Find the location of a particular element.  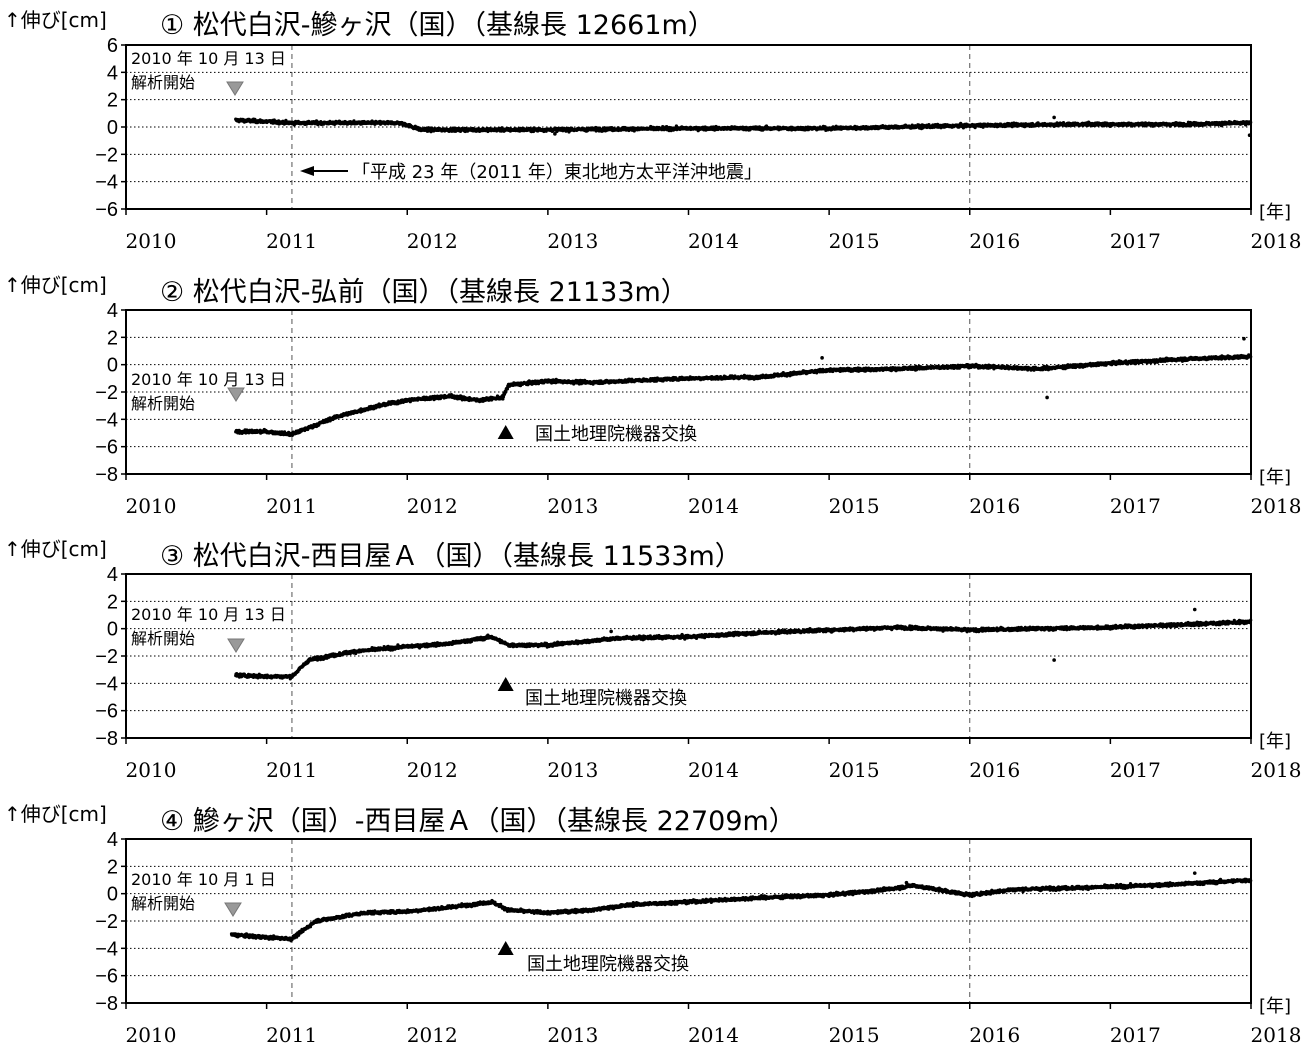

chart-title: ① 松代白沢-鰺ヶ沢（国）（基線長 12661m） is located at coordinates (437, 25).